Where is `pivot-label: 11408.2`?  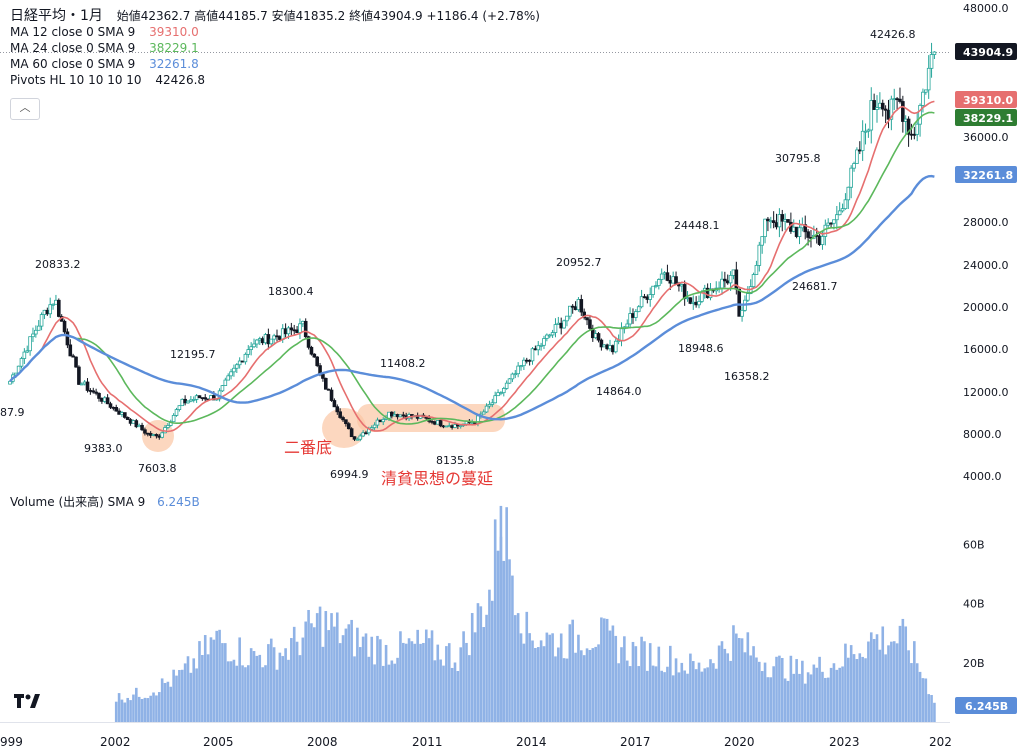
pivot-label: 11408.2 is located at coordinates (403, 363).